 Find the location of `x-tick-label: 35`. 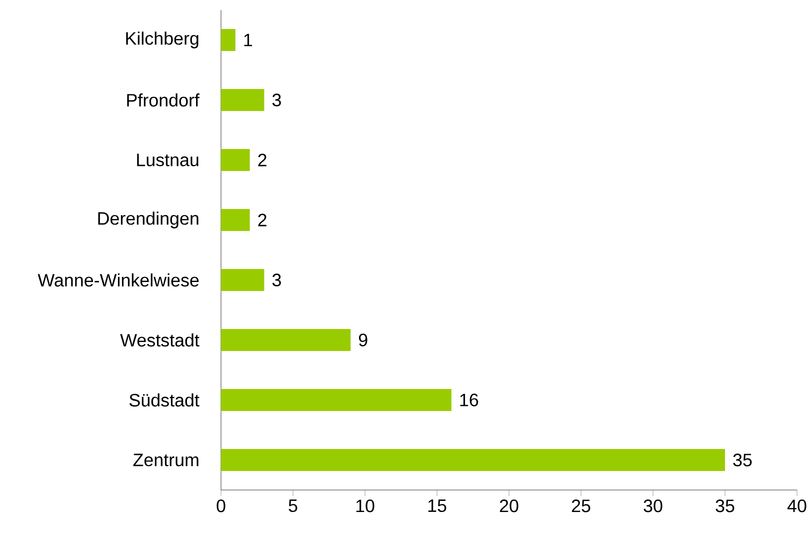

x-tick-label: 35 is located at coordinates (725, 506).